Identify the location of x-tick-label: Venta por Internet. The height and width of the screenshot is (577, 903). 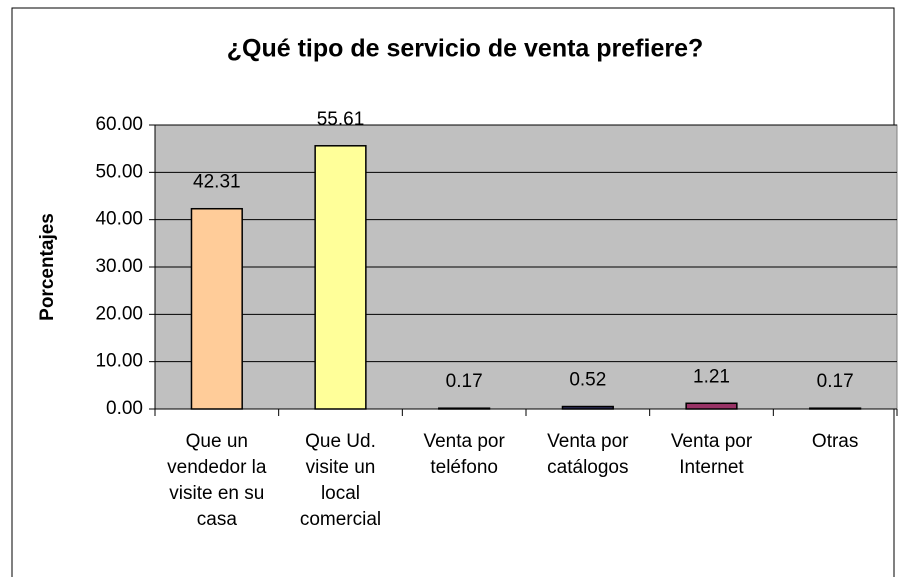
(711, 454).